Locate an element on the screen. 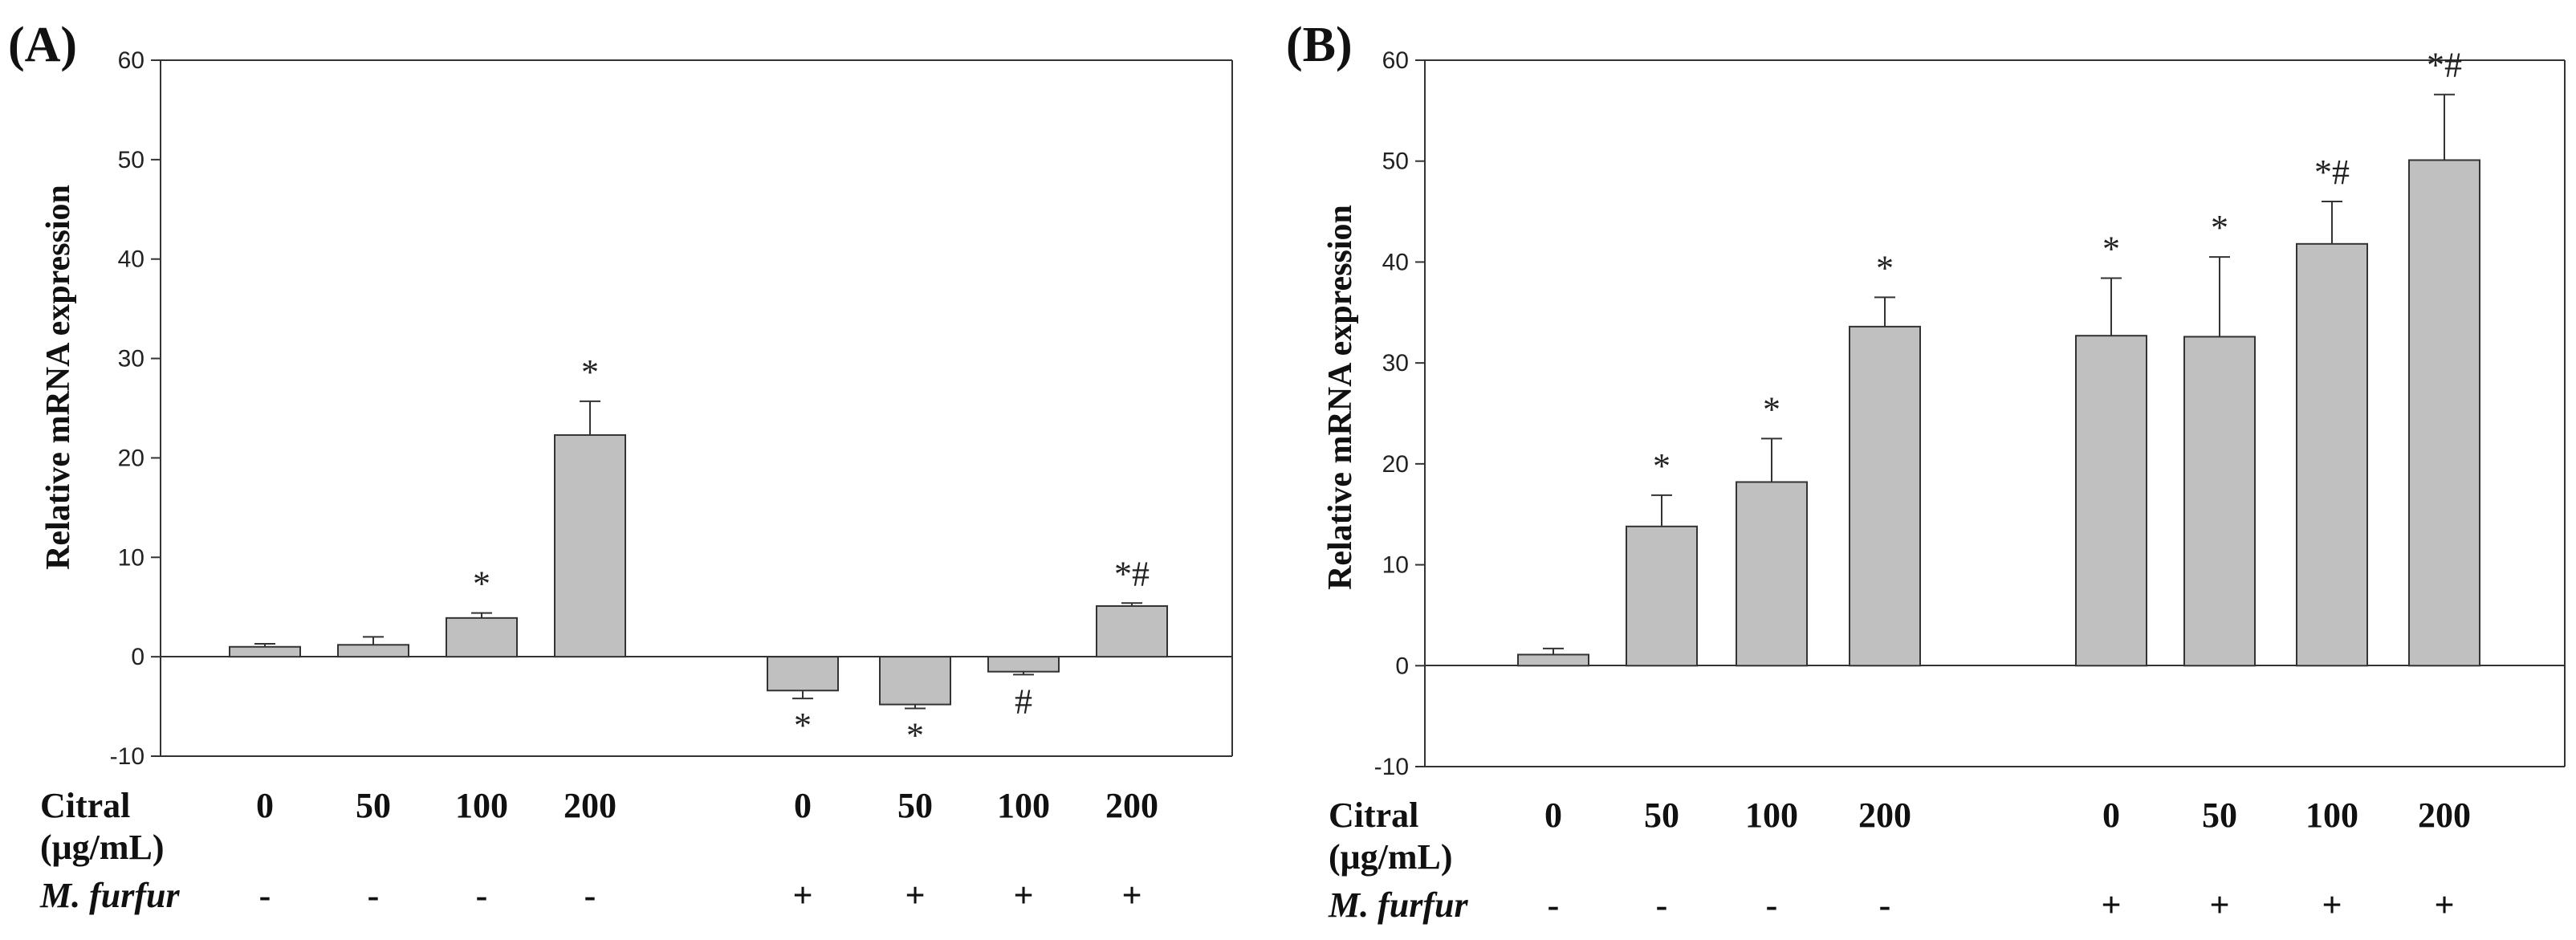 The height and width of the screenshot is (940, 2576). panel-b-citral-unit-label: (μg/mL) is located at coordinates (1390, 857).